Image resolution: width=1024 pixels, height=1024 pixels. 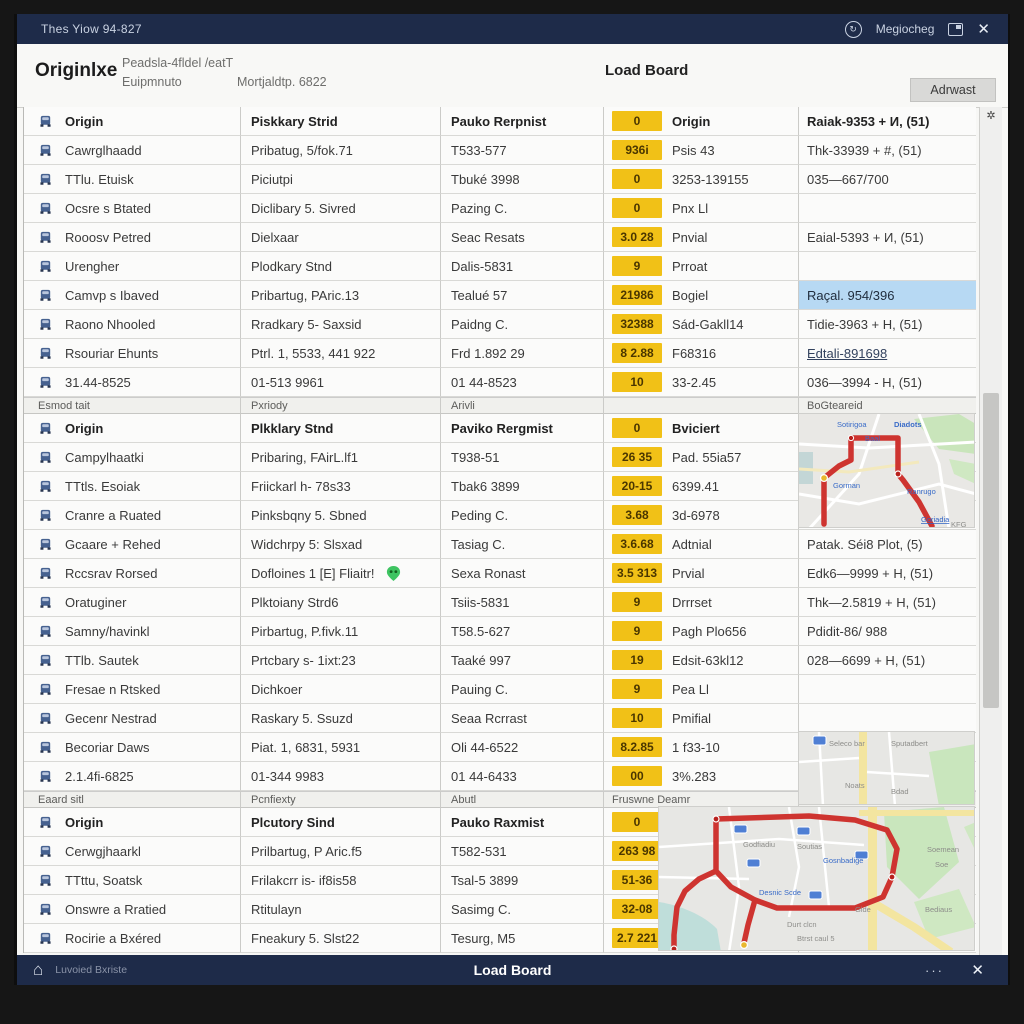 I want to click on street-cell: Rradkary 5- Saxsid, so click(x=341, y=324).